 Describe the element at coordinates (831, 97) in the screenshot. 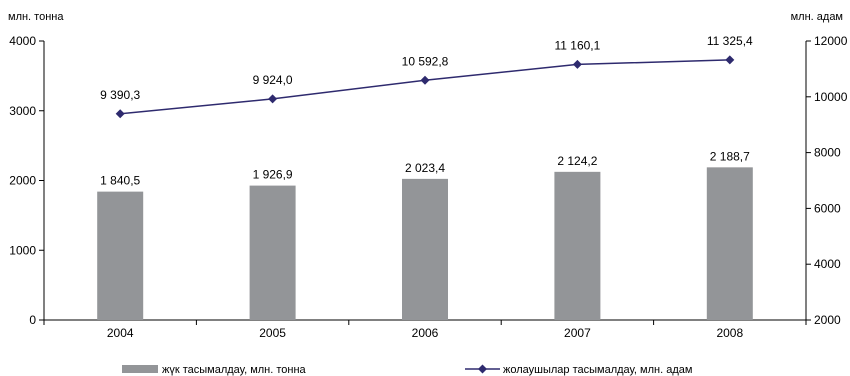

I see `y-right-tick-label: 10000` at that location.